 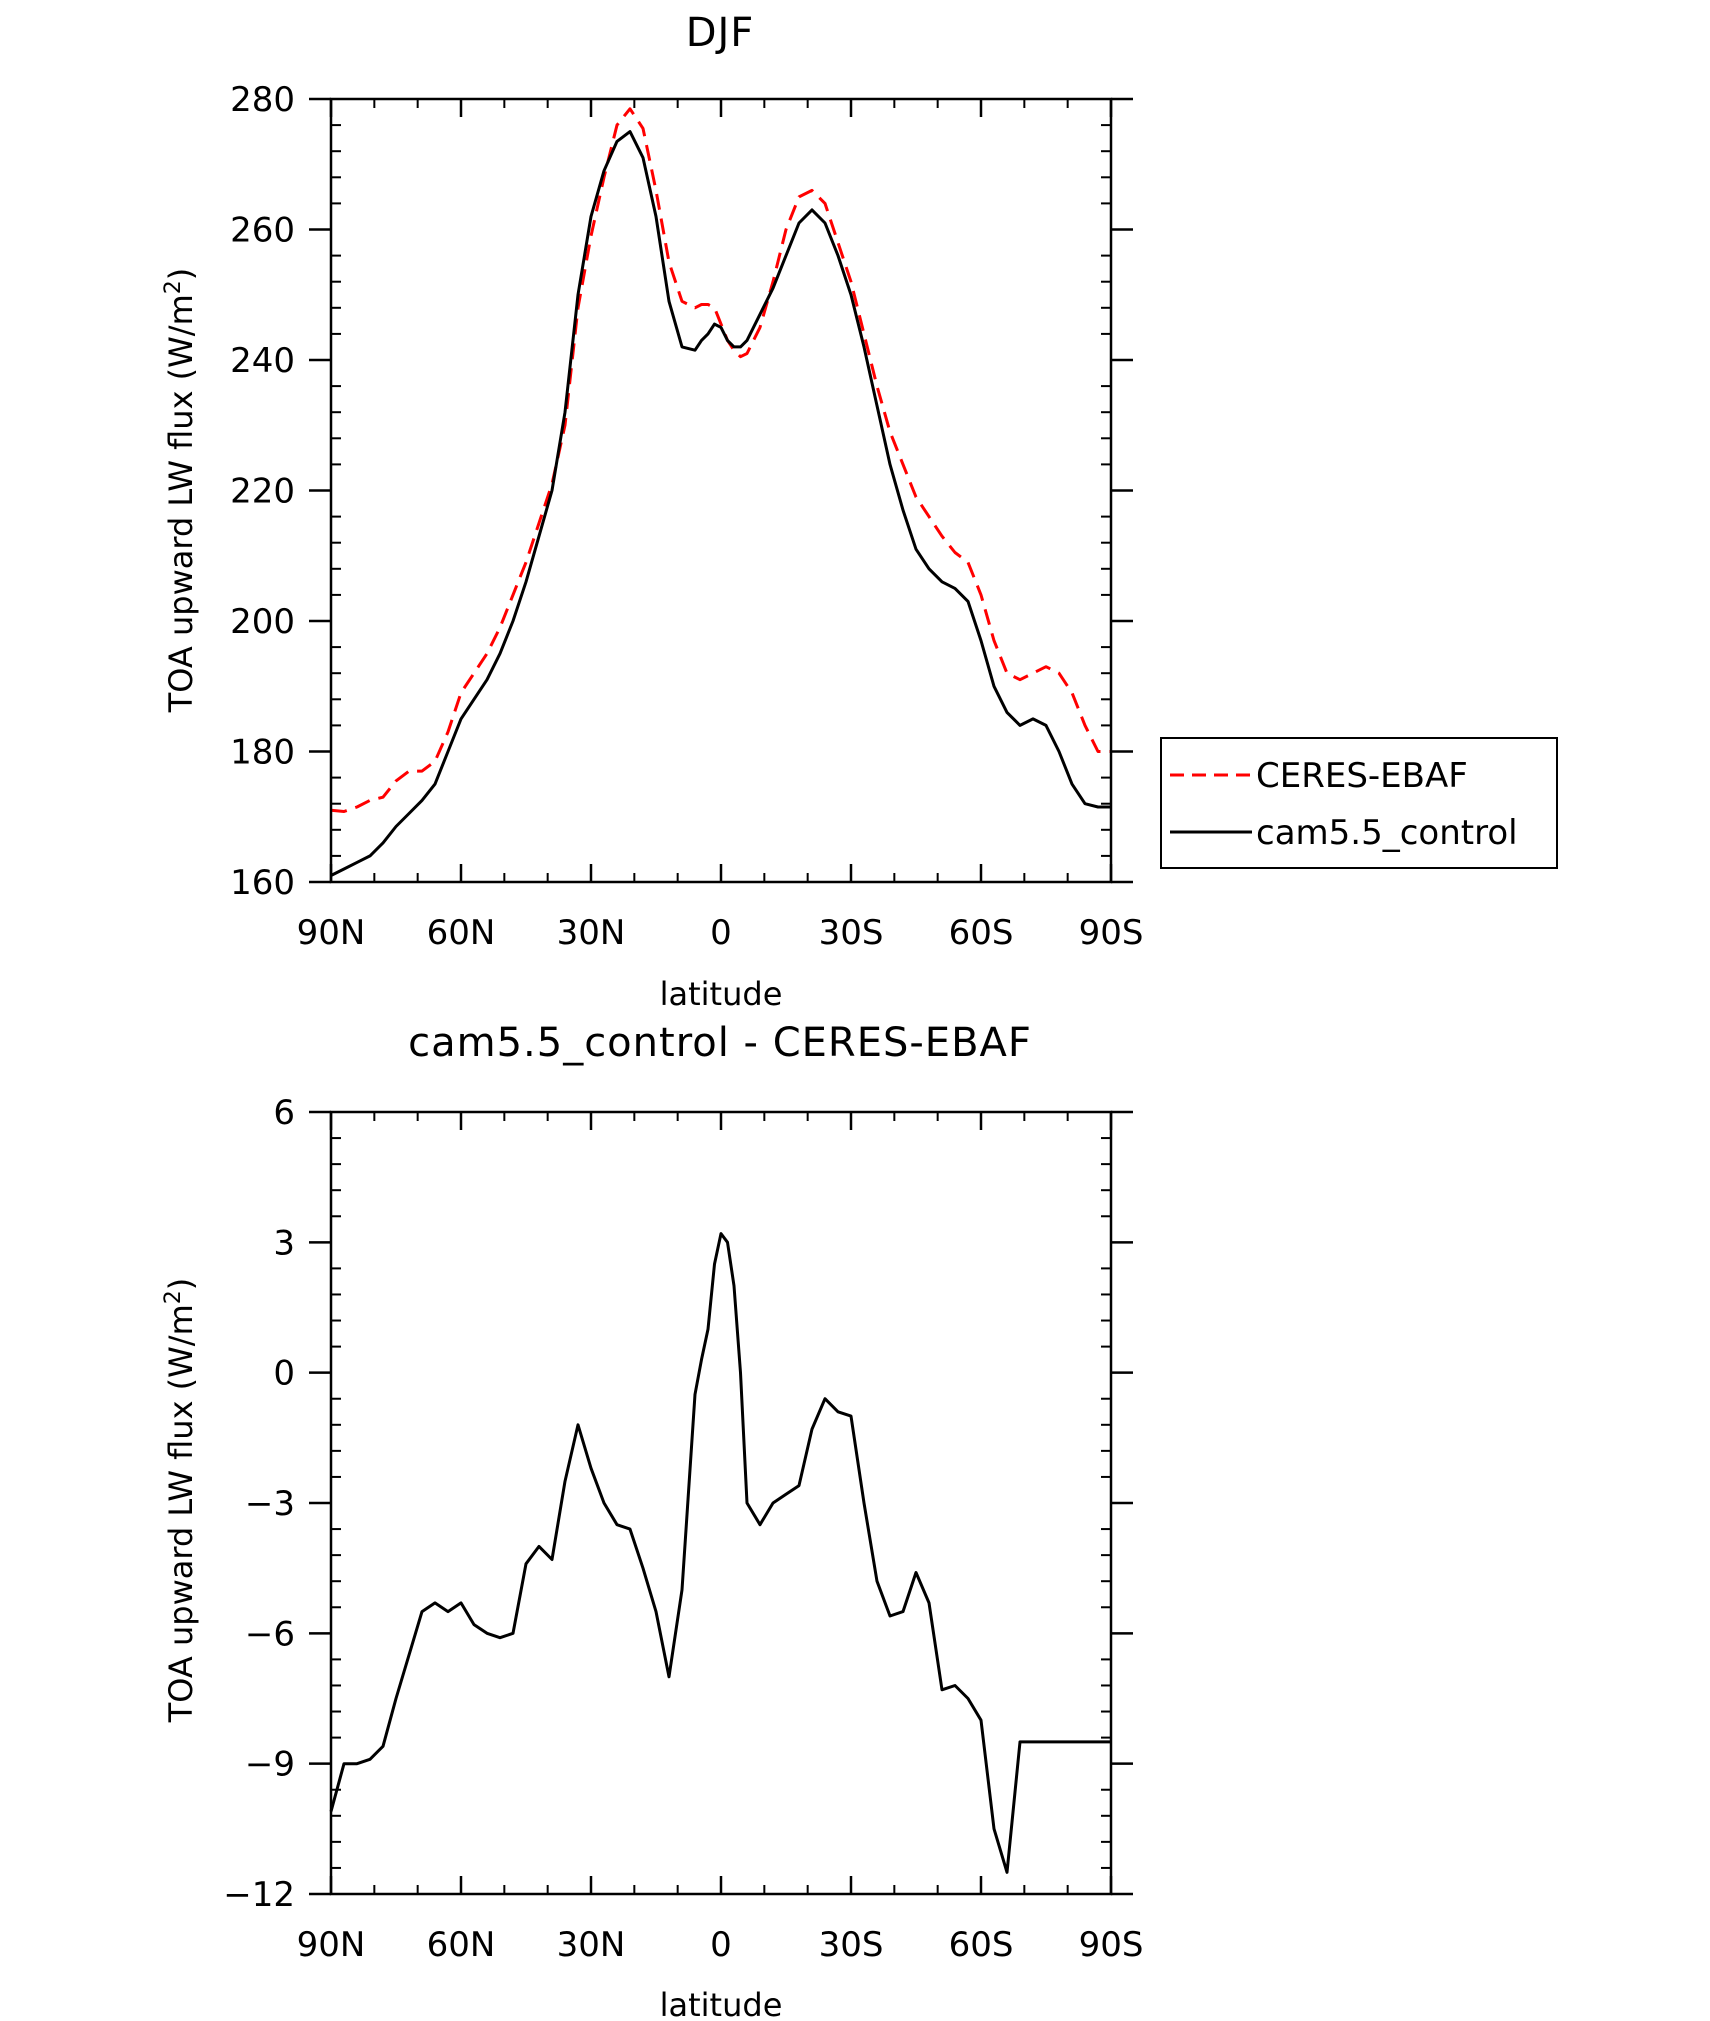 What do you see at coordinates (181, 1513) in the screenshot?
I see `bottom-y-axis-label-main: TOA upward LW flux (W/m` at bounding box center [181, 1513].